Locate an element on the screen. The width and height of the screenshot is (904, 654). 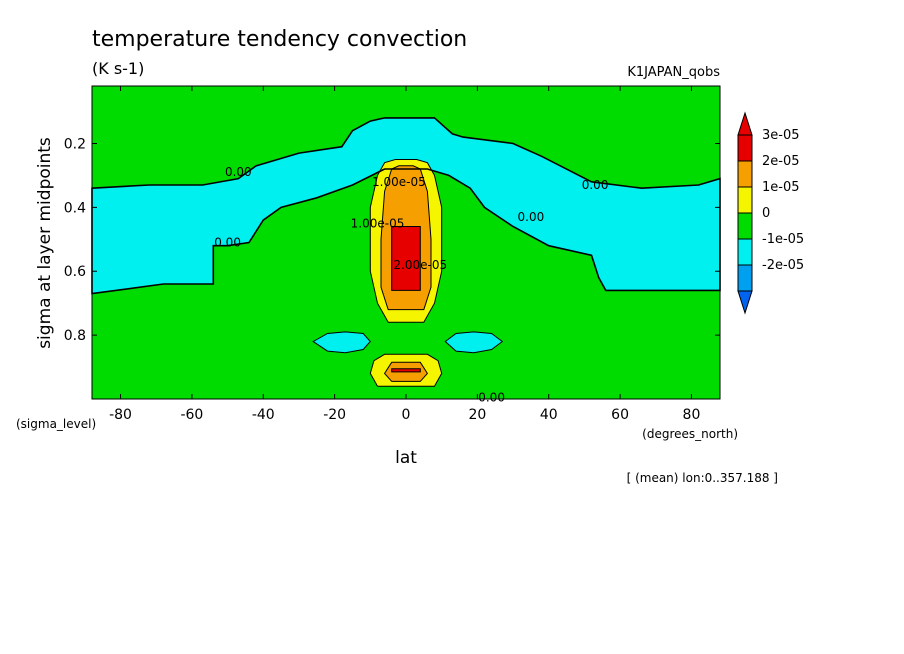
y-tick-label: 0.6 is located at coordinates (75, 272).